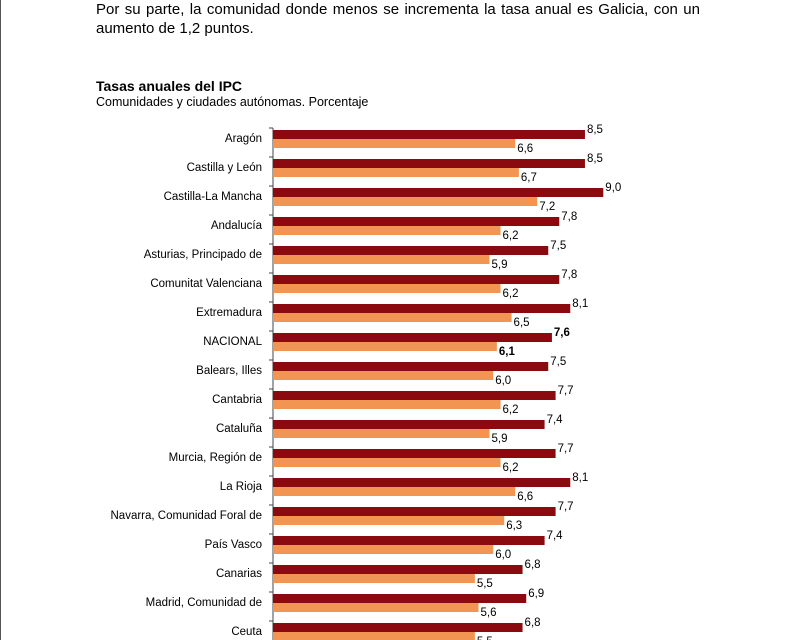  Describe the element at coordinates (237, 400) in the screenshot. I see `category-label: Cantabria` at that location.